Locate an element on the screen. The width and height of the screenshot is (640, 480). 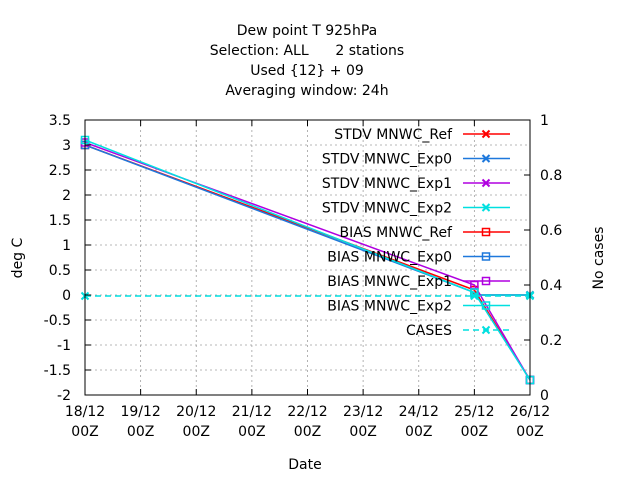
y2-tick-label: 0.2 is located at coordinates (551, 341).